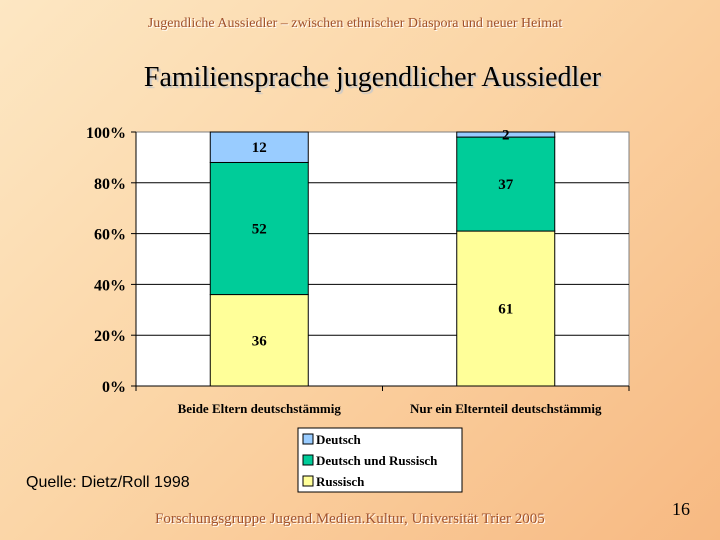 The width and height of the screenshot is (720, 540). I want to click on source-note: Quelle: Dietz/Roll 1998, so click(108, 482).